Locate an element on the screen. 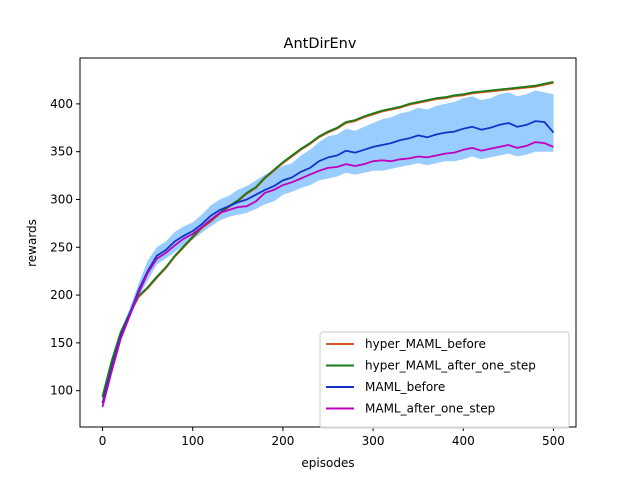  y-tick-label: 300 is located at coordinates (61, 199).